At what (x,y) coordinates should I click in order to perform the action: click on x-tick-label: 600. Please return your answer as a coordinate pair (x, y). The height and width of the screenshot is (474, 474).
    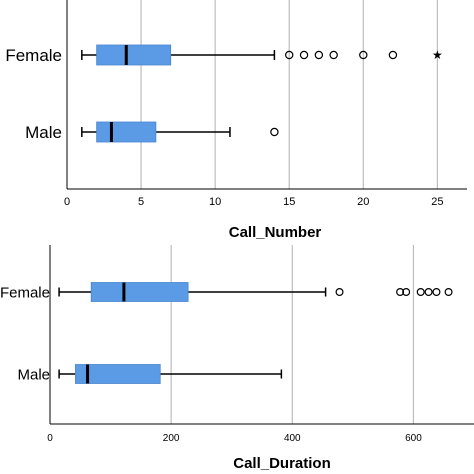
    Looking at the image, I should click on (413, 438).